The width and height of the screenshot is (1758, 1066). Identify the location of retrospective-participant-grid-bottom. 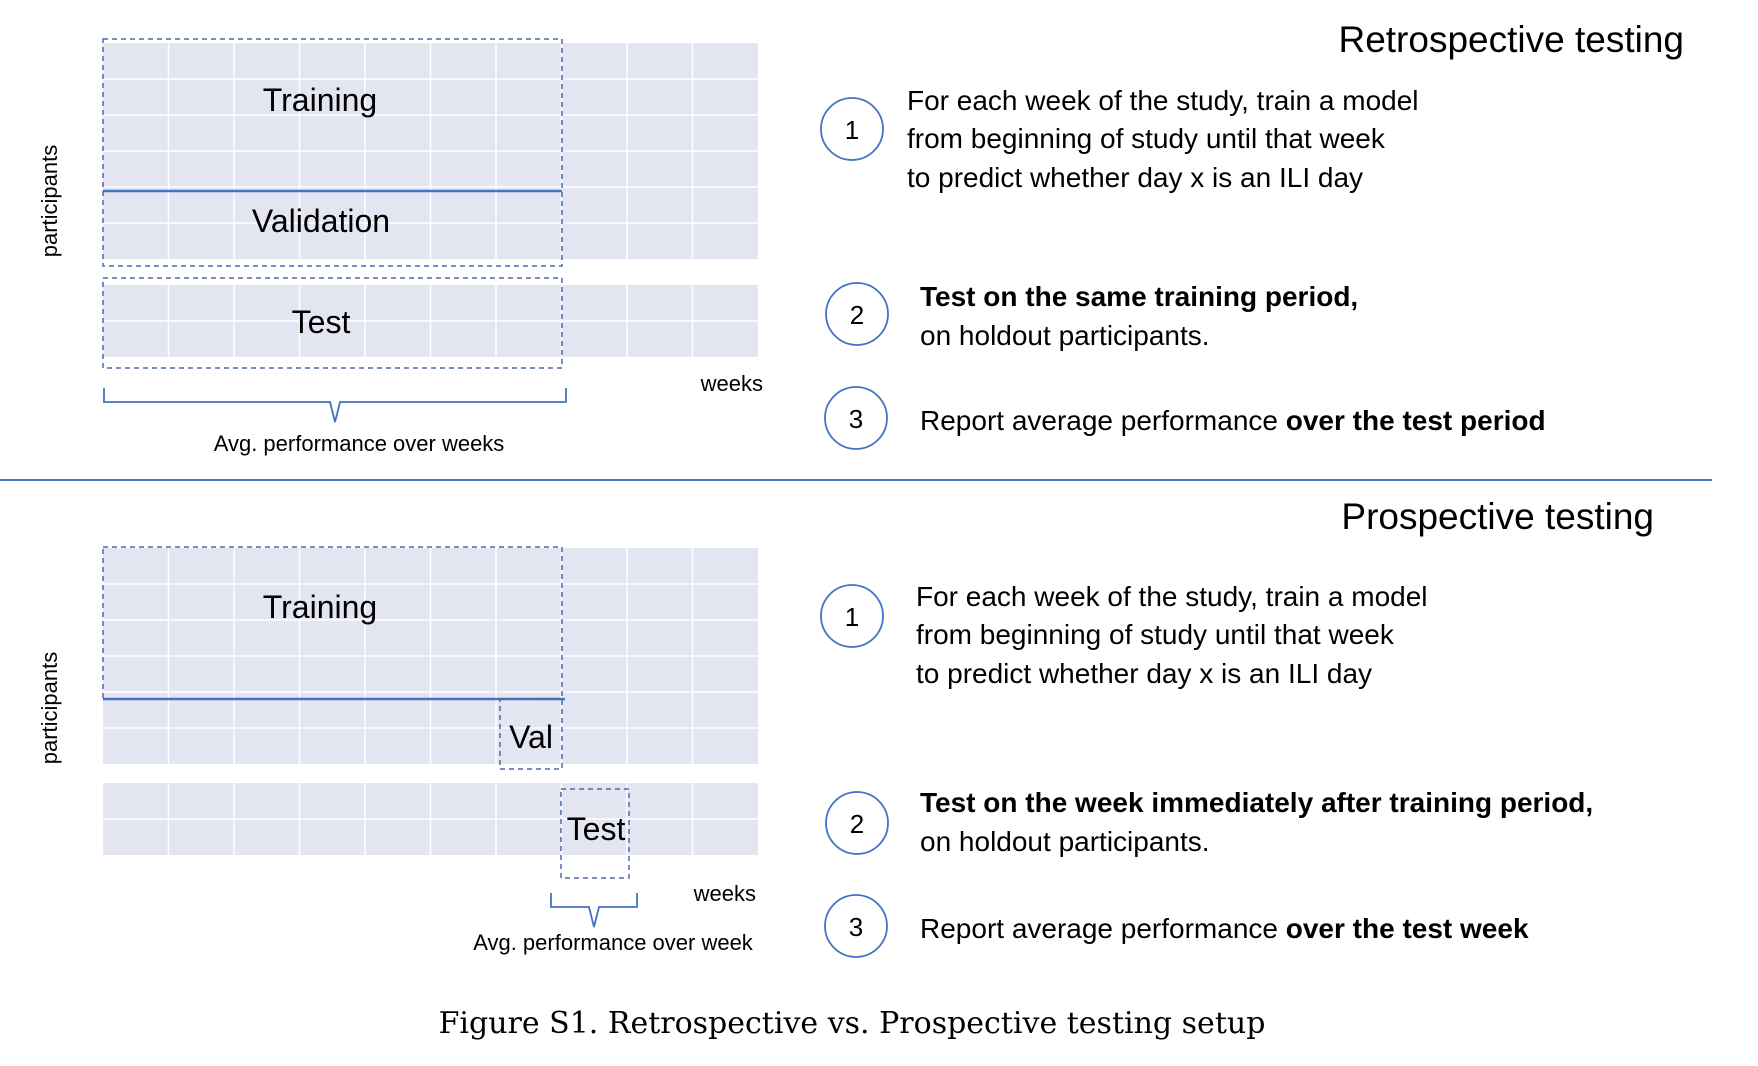
(430, 321).